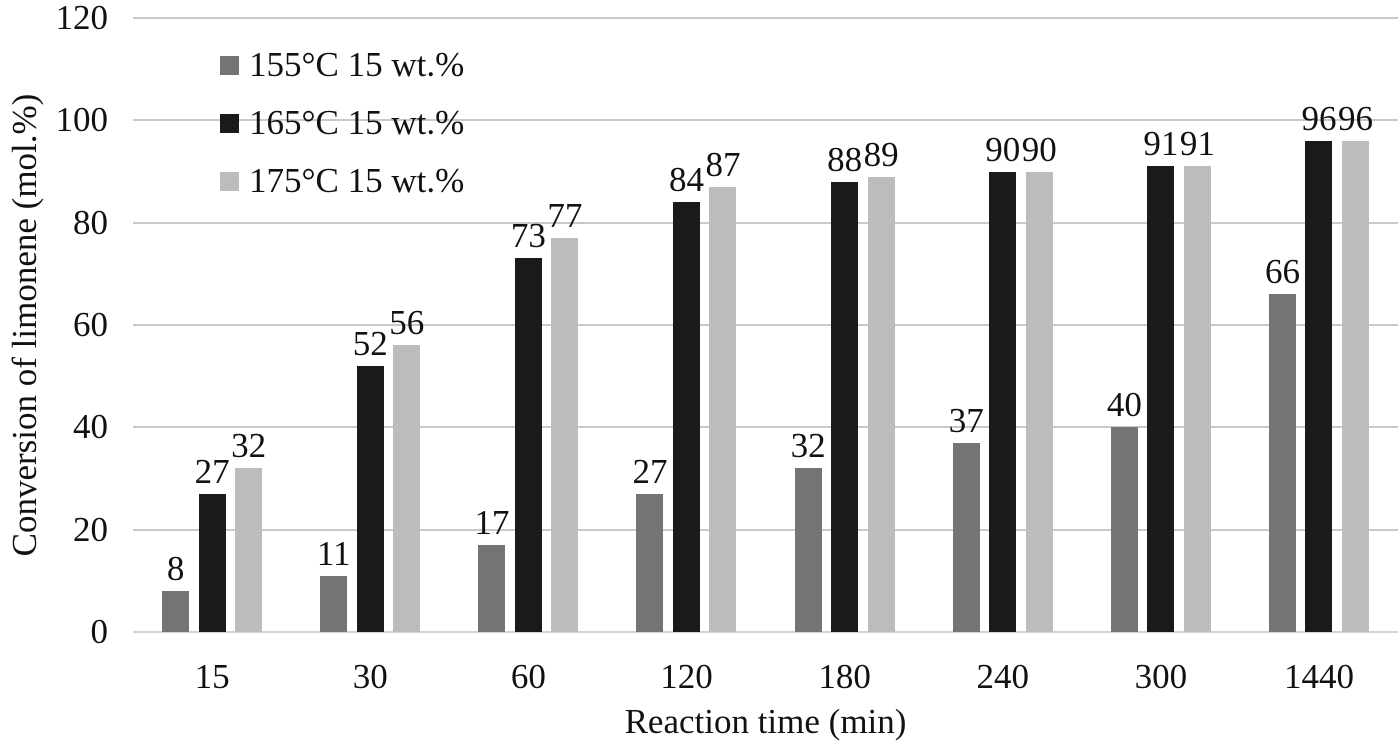 This screenshot has height=749, width=1400. I want to click on bar-series2-cat300, so click(1161, 399).